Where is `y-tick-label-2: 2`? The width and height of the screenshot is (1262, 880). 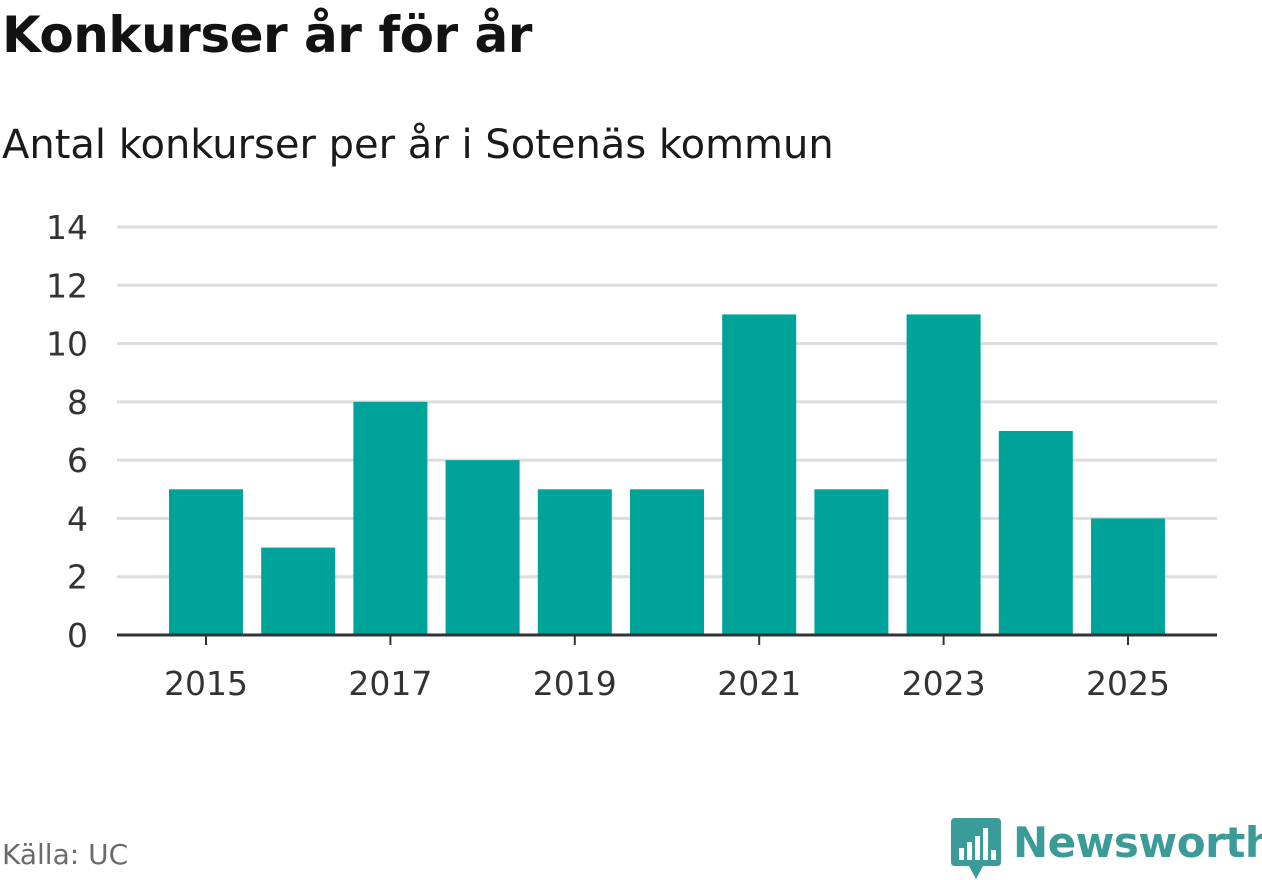
y-tick-label-2: 2 is located at coordinates (77, 577).